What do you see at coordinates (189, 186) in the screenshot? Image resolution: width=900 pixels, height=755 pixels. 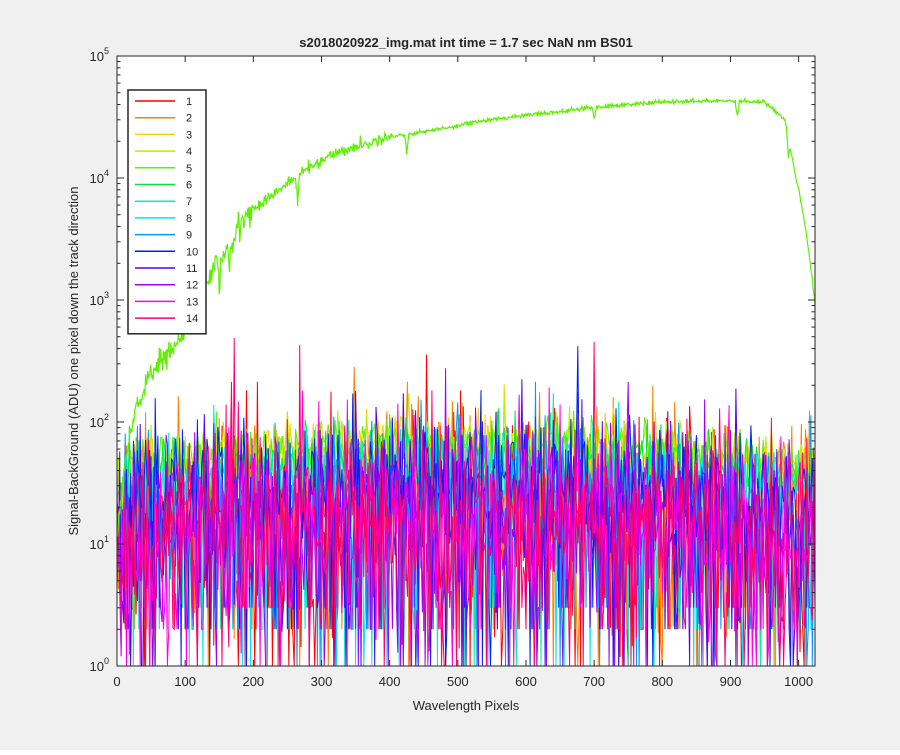 I see `legend-label: 6` at bounding box center [189, 186].